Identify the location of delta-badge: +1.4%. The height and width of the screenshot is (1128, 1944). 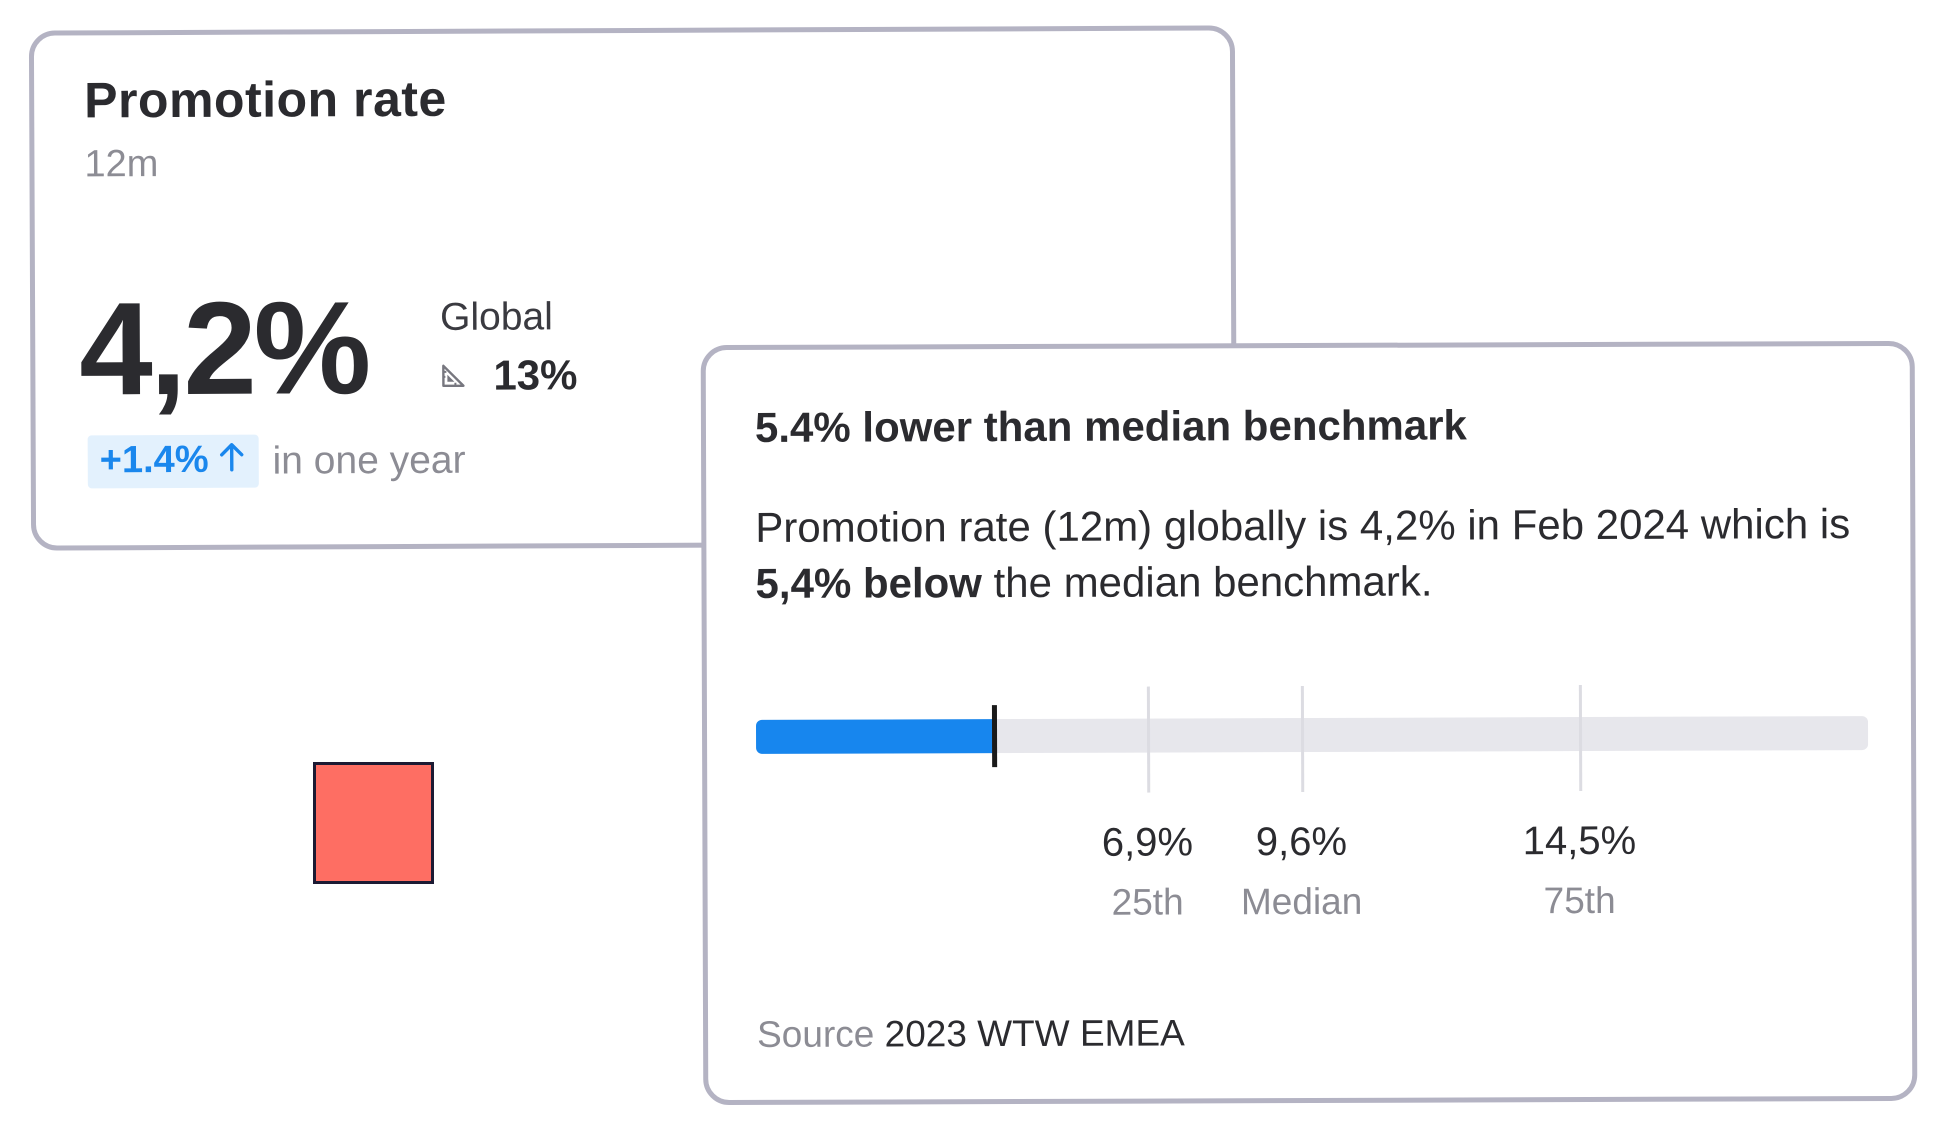
(173, 461).